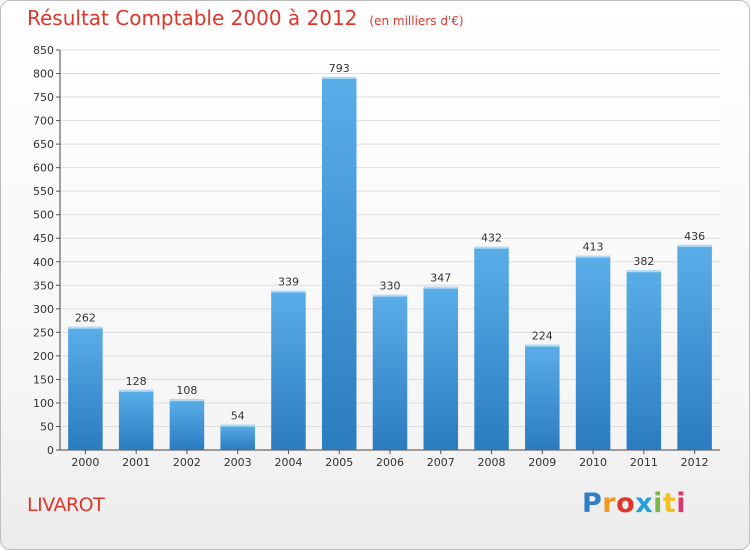  What do you see at coordinates (43, 403) in the screenshot?
I see `y-tick-label: 100` at bounding box center [43, 403].